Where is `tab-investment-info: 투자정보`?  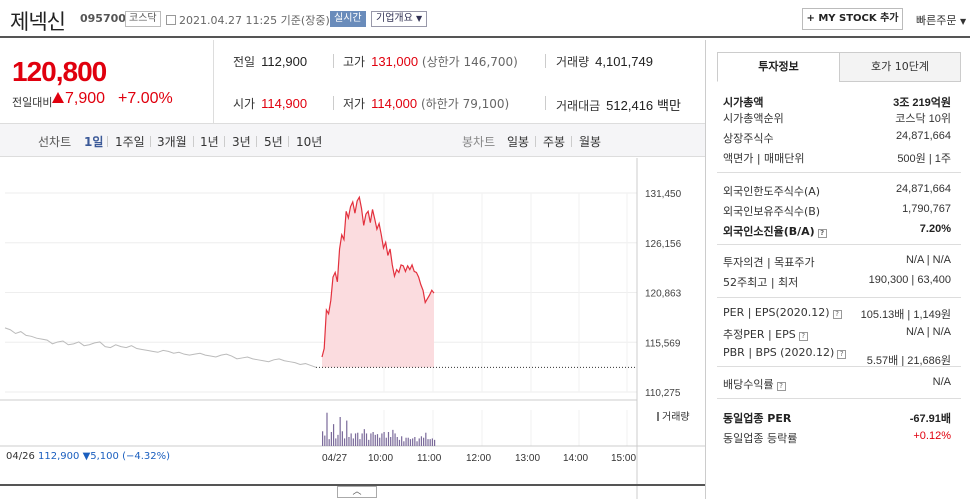 tab-investment-info: 투자정보 is located at coordinates (778, 67).